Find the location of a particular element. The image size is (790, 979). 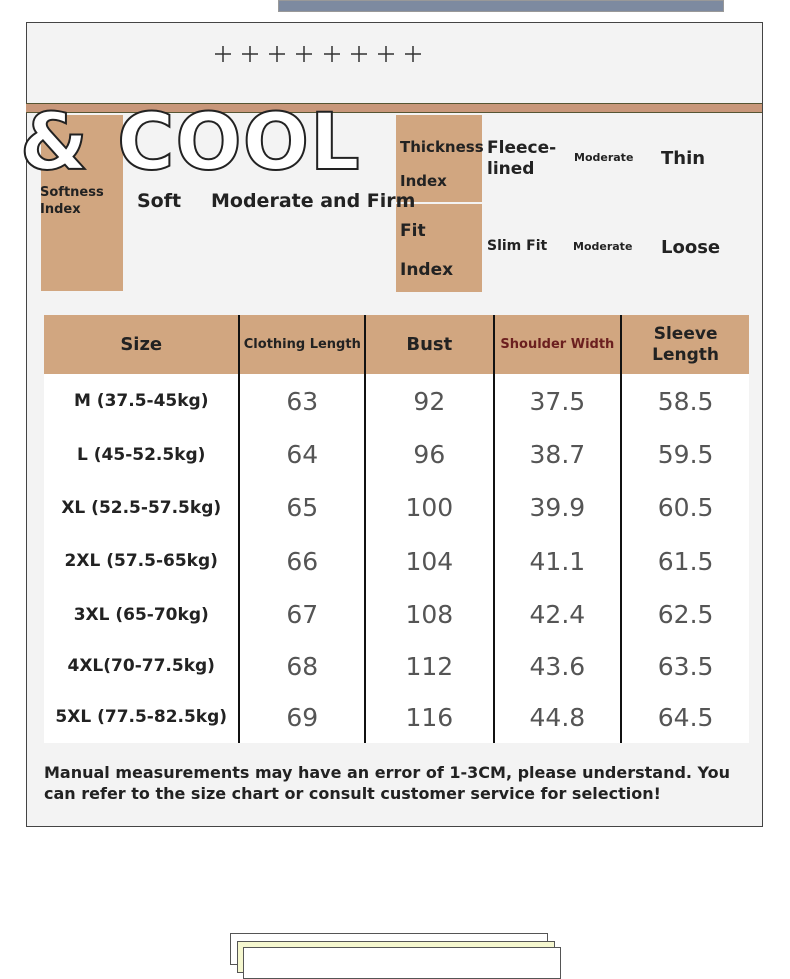

fit-option: Slim Fit is located at coordinates (517, 246).